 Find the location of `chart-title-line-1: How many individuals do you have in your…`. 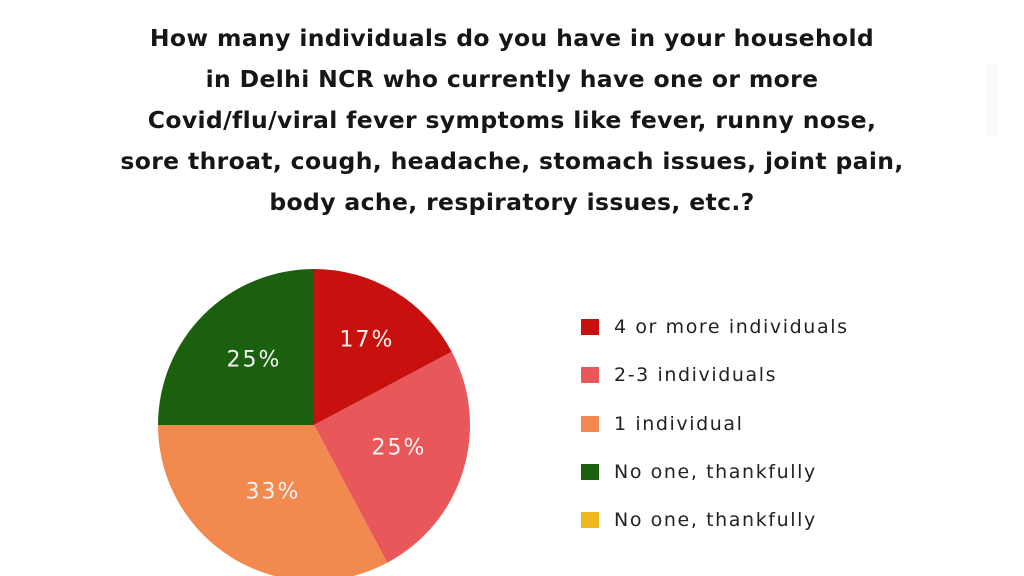

chart-title-line-1: How many individuals do you have in your… is located at coordinates (512, 38).